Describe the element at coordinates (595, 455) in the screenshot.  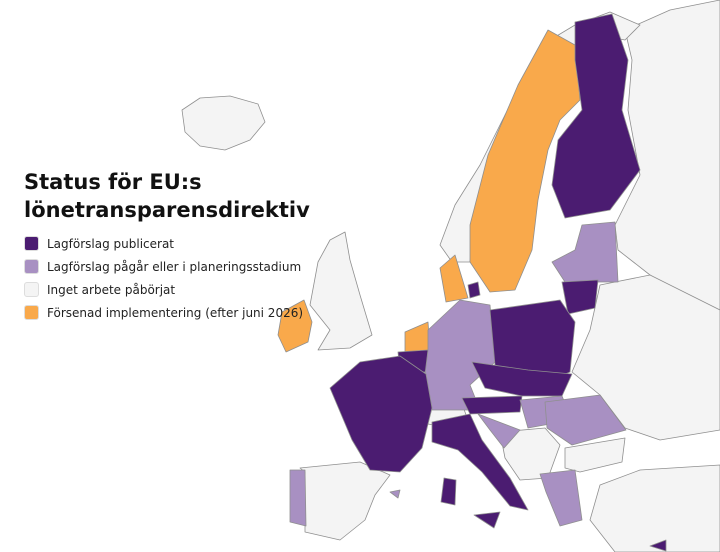
I see `bulgaria` at that location.